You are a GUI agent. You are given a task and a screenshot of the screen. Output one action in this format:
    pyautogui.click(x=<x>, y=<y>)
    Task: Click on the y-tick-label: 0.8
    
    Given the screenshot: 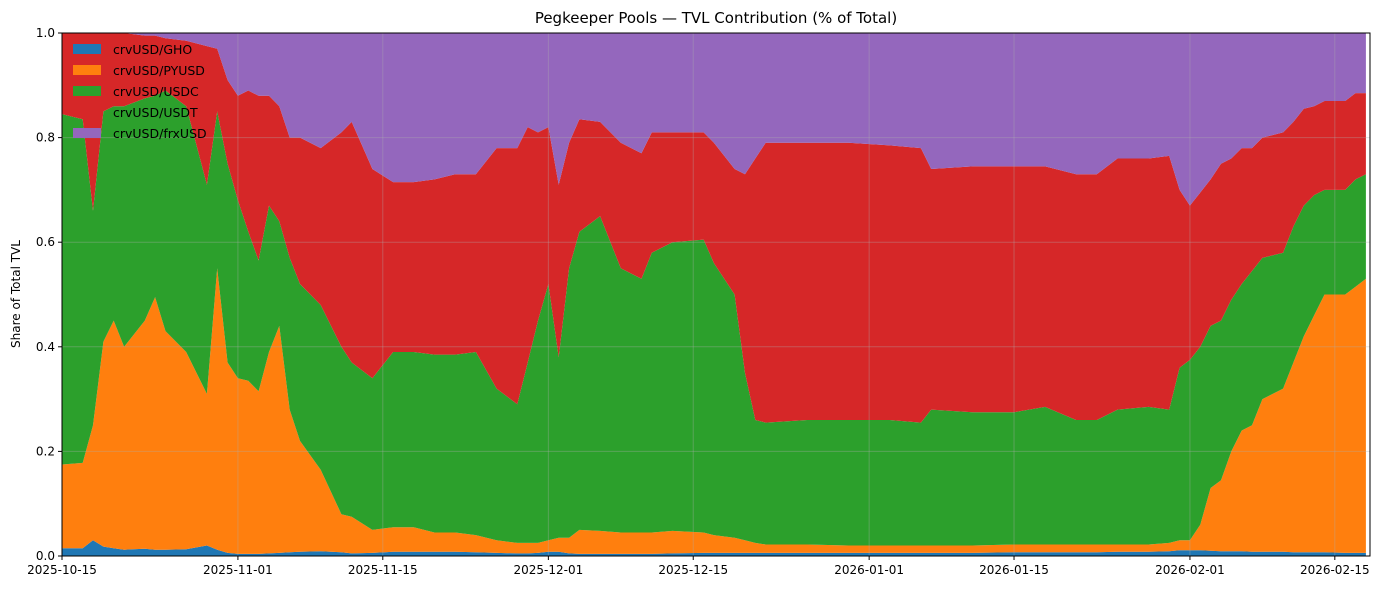 What is the action you would take?
    pyautogui.click(x=45, y=138)
    